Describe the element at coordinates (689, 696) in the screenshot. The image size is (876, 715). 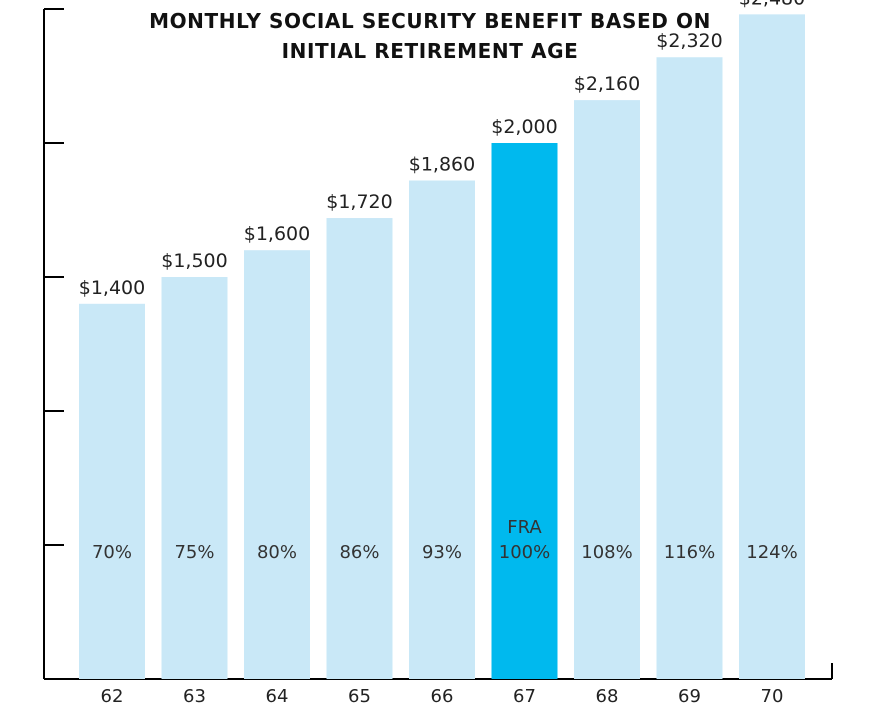
I see `x-tick-label: 69` at that location.